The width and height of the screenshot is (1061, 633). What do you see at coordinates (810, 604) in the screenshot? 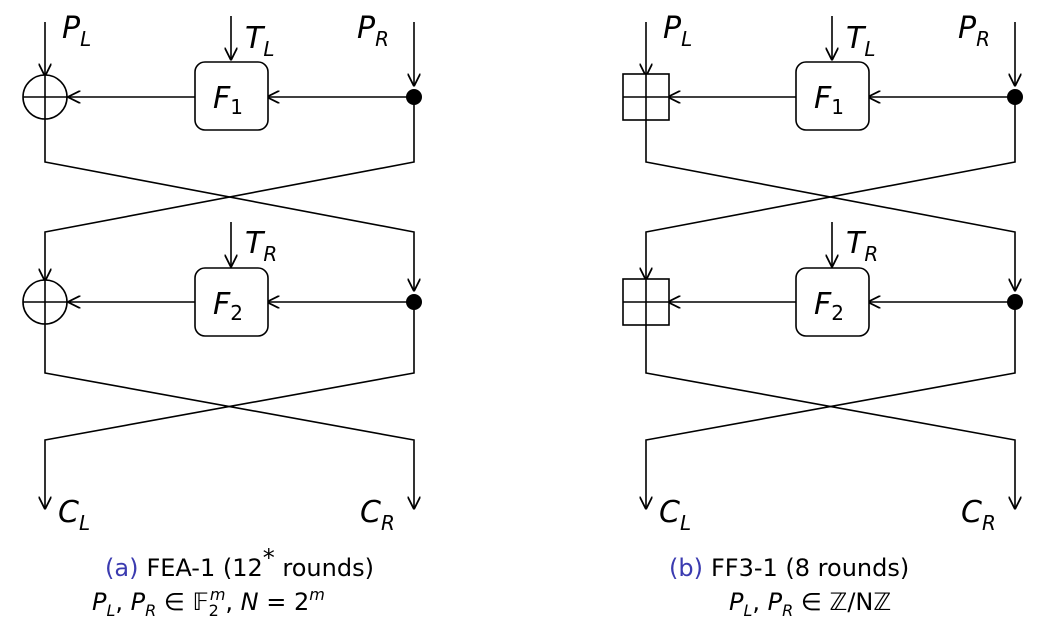
I see `caption-b-math: PL, PR ∈ ℤ/Nℤ` at bounding box center [810, 604].